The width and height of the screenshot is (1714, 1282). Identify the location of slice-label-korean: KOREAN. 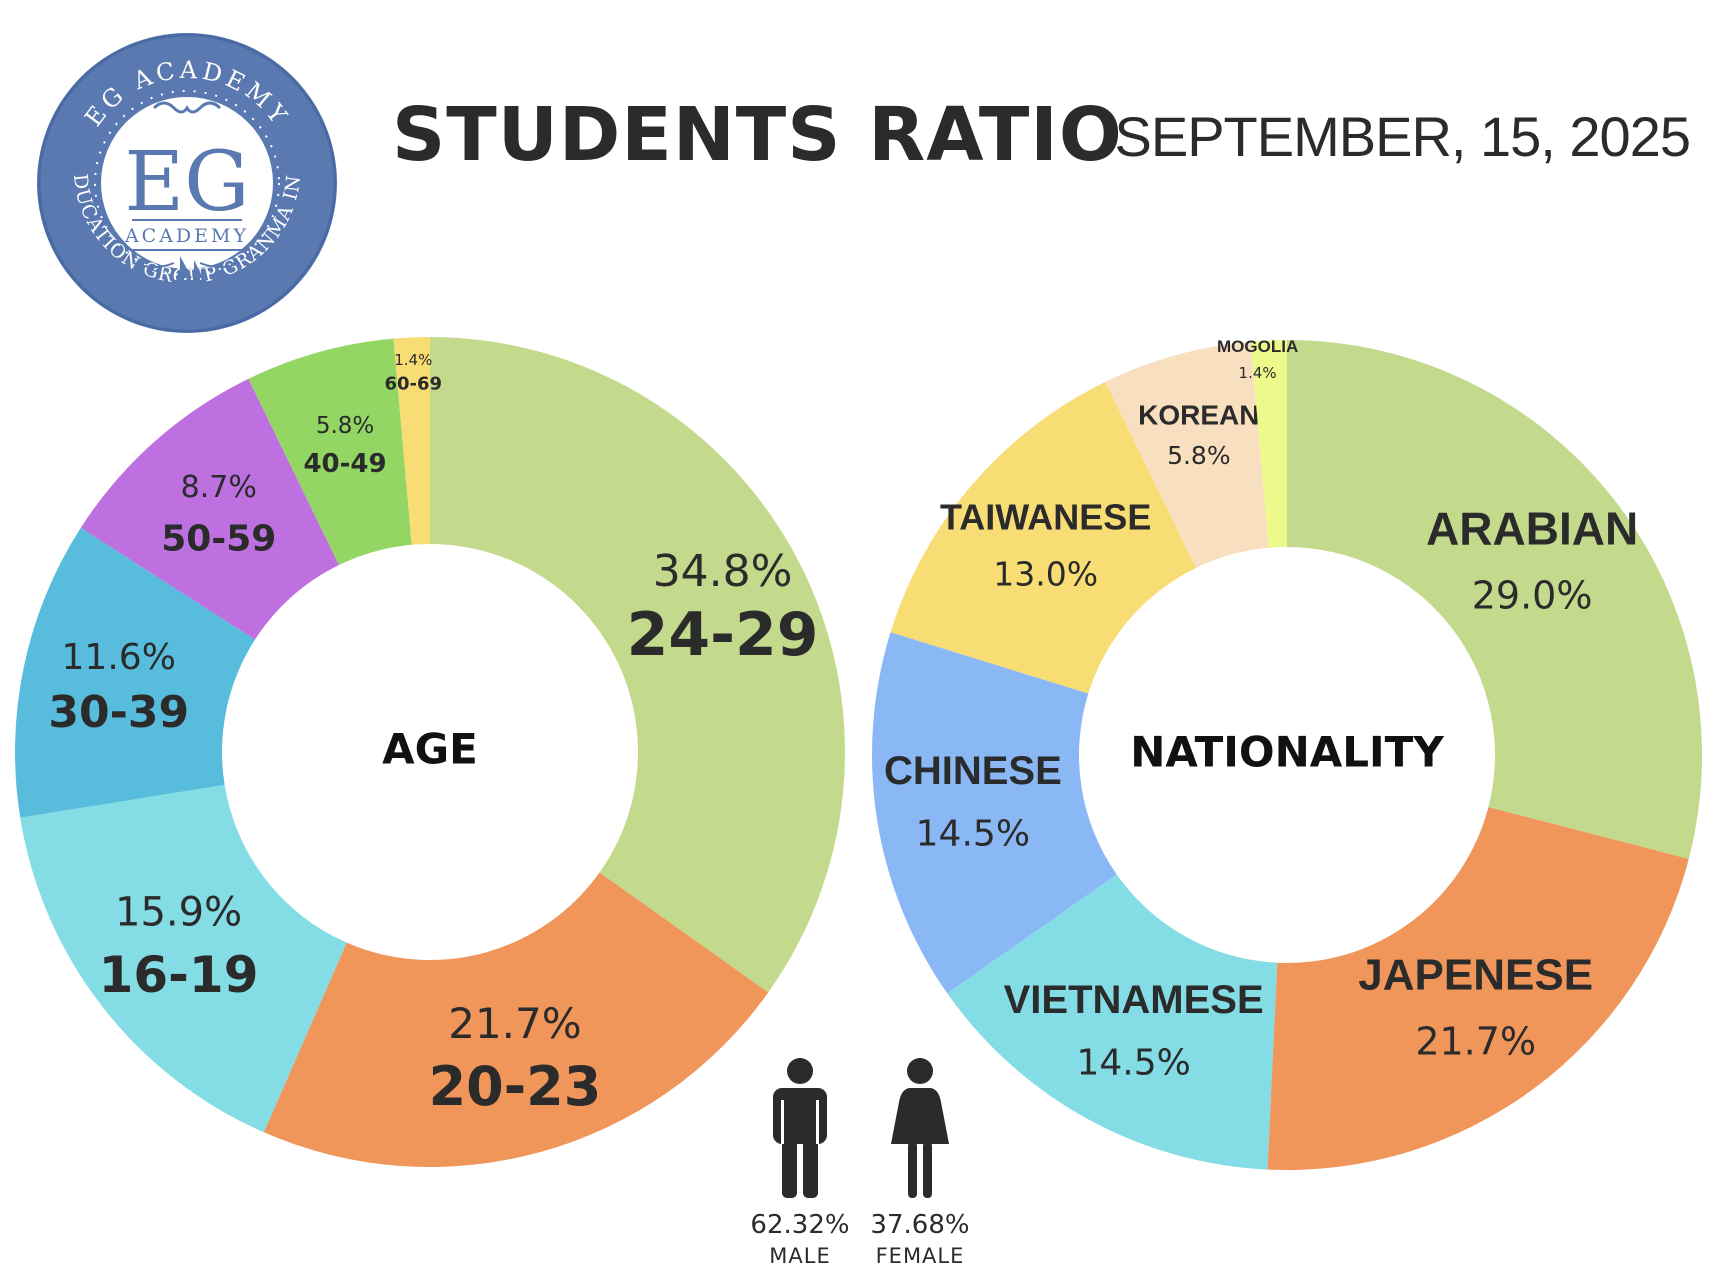
(1198, 414).